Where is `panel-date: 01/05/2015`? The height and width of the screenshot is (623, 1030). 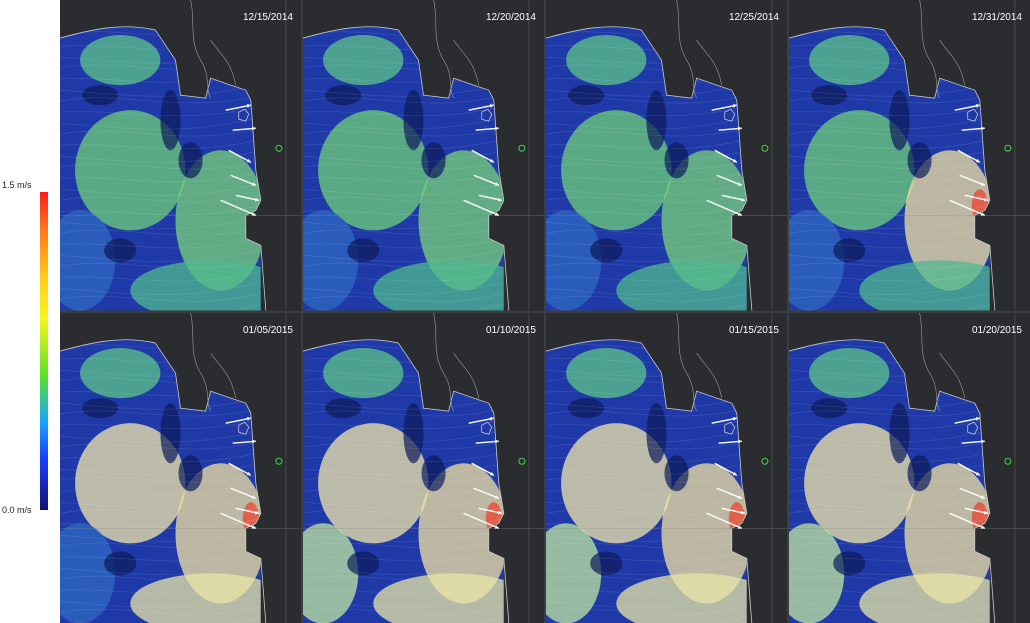 panel-date: 01/05/2015 is located at coordinates (267, 330).